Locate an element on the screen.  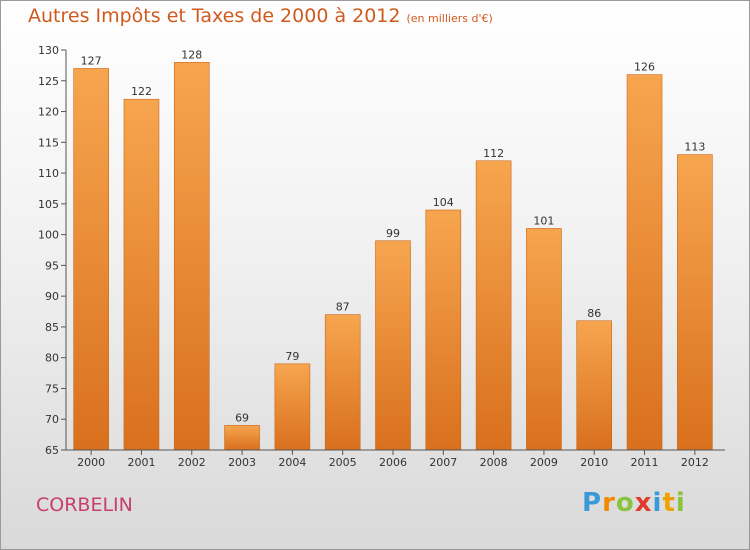
y-tick-label: 120 is located at coordinates (48, 112).